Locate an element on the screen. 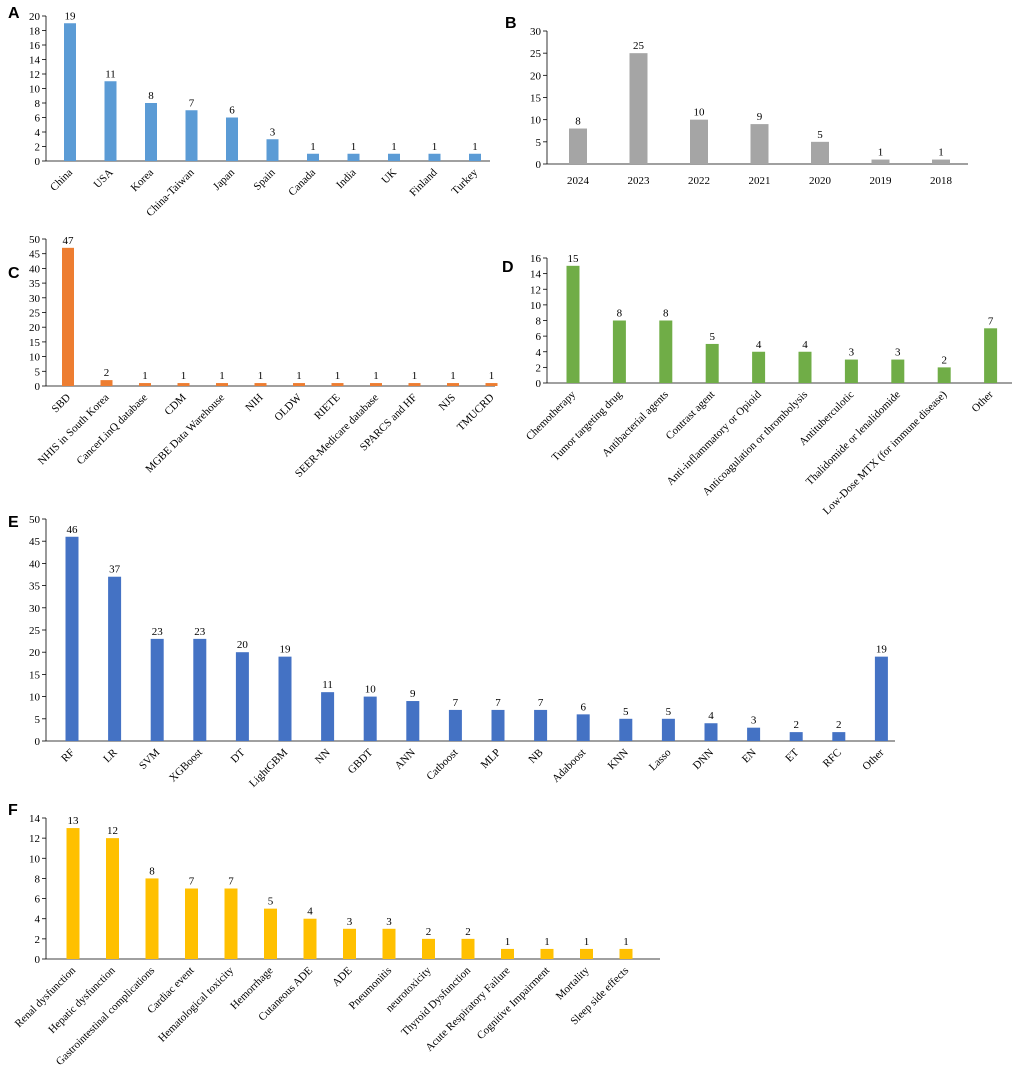 The image size is (1017, 1086). data-label-e-catboost: 7 is located at coordinates (456, 703).